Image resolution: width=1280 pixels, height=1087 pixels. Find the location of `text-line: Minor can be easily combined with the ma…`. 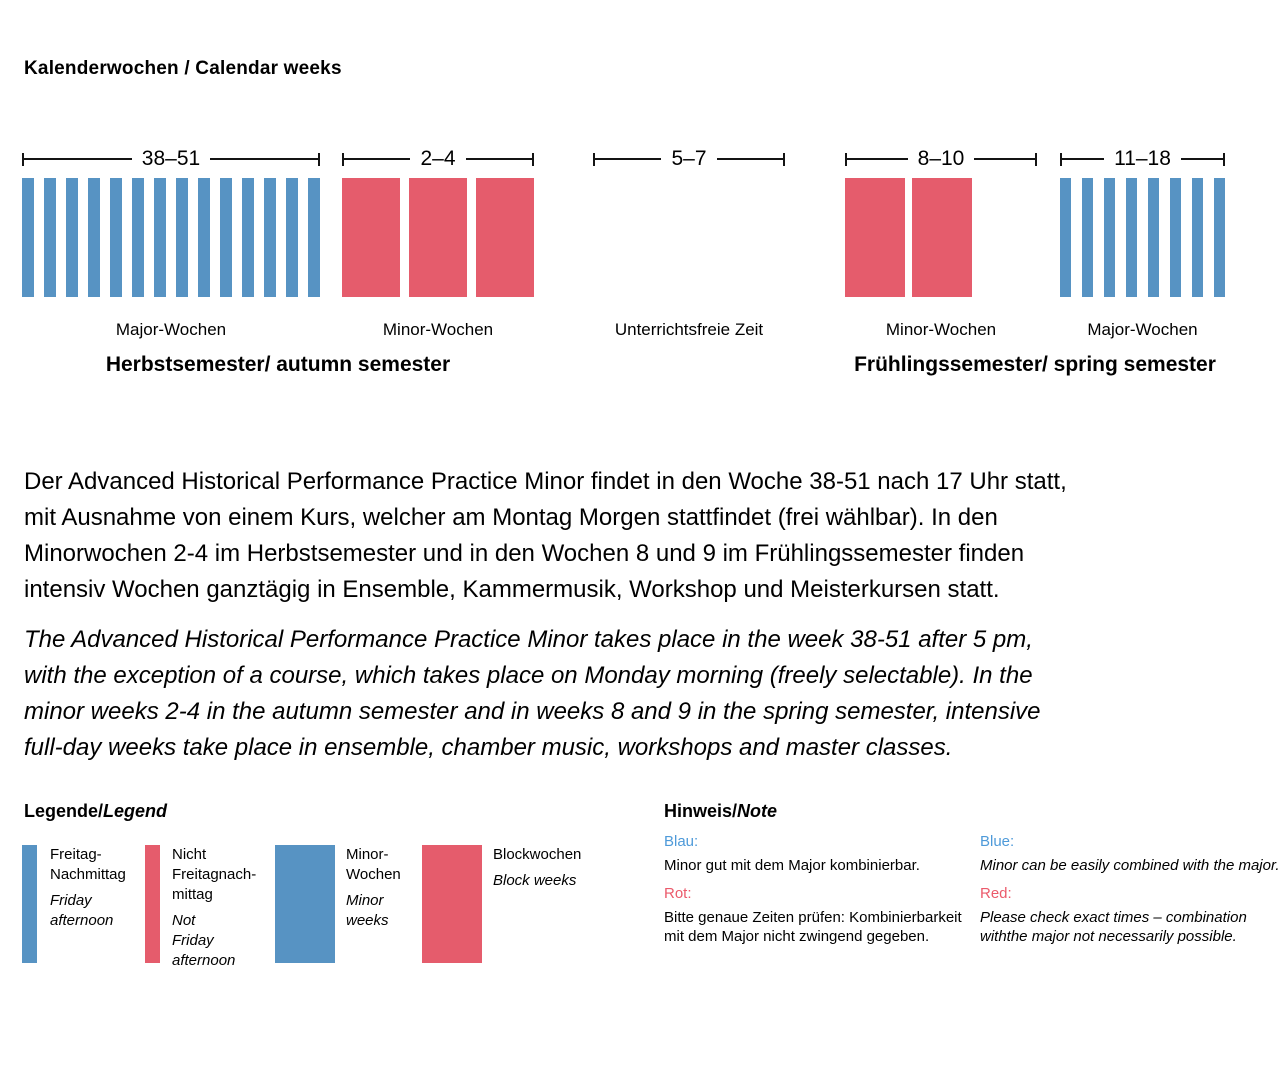

text-line: Minor can be easily combined with the ma… is located at coordinates (1130, 865).